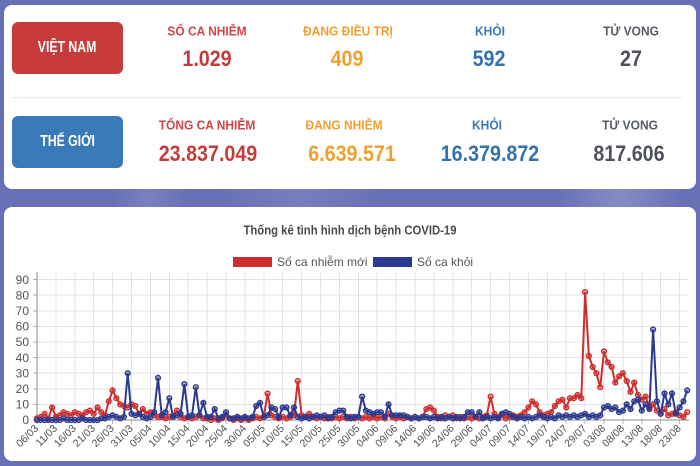 The width and height of the screenshot is (700, 466). Describe the element at coordinates (23, 373) in the screenshot. I see `svg-text: 30` at that location.